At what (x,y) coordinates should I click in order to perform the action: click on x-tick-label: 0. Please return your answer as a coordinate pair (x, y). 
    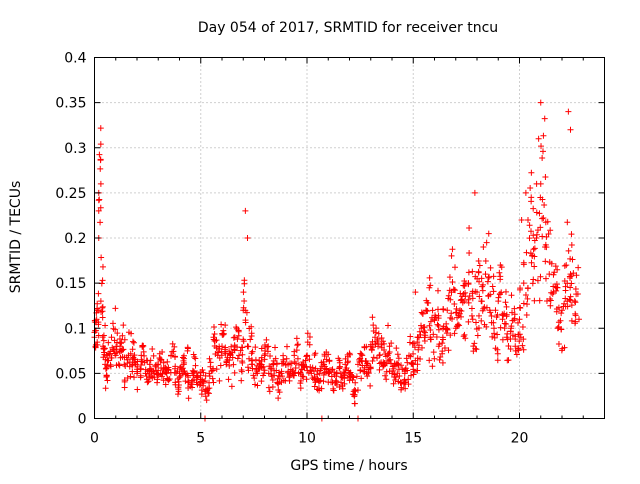
    Looking at the image, I should click on (94, 439).